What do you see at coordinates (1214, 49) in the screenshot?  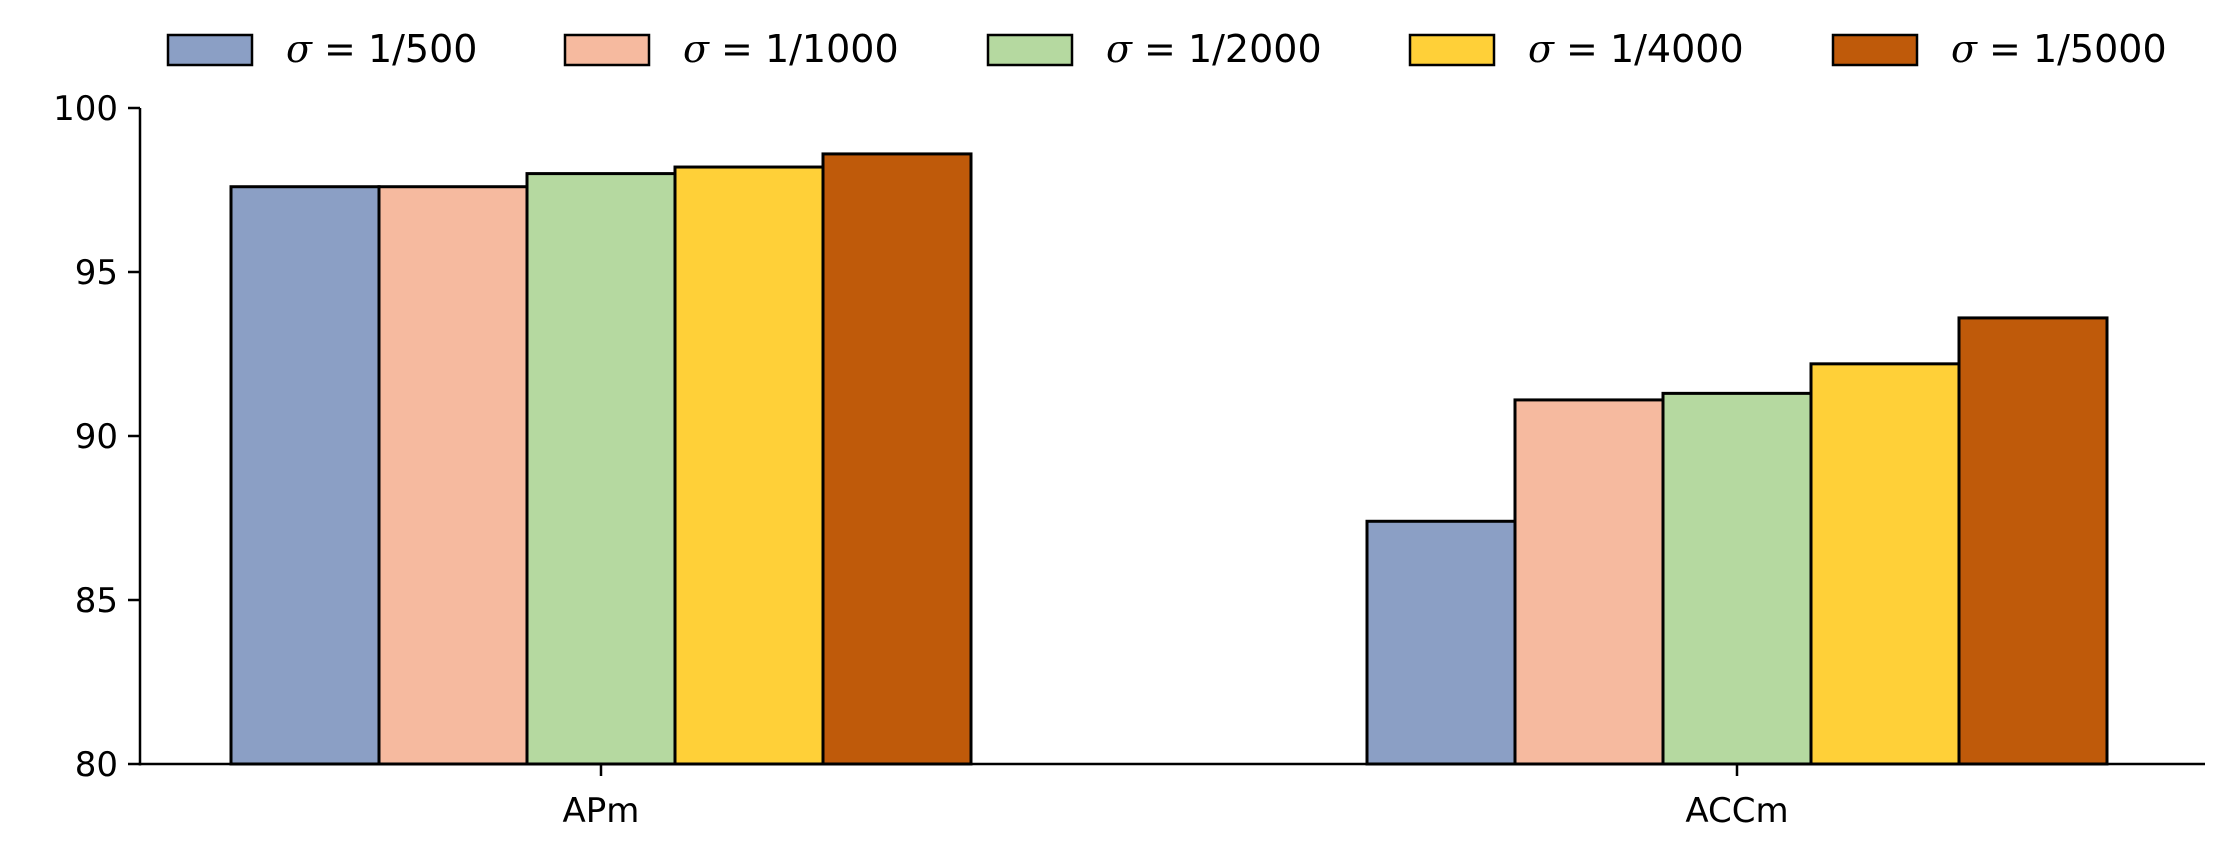 I see `legend-label: σ = 1/2000` at bounding box center [1214, 49].